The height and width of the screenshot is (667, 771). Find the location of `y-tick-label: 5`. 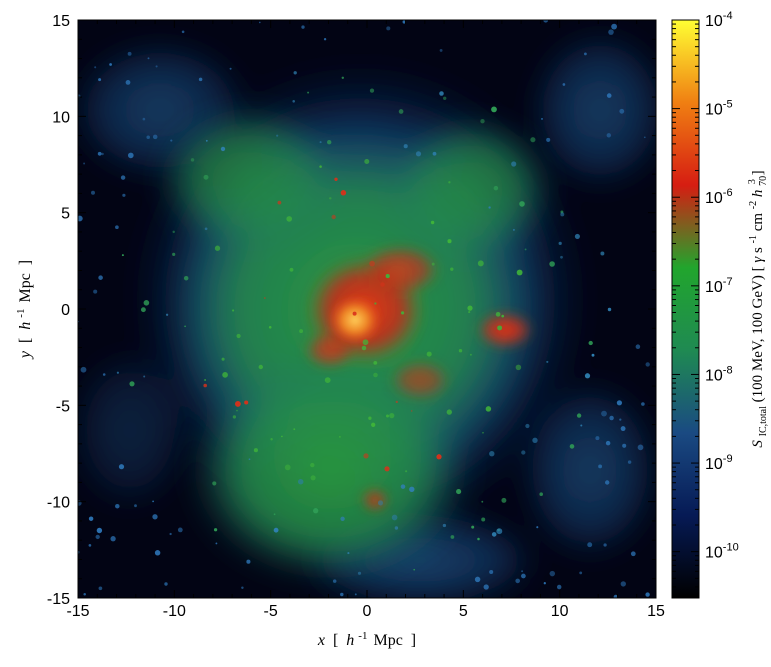

y-tick-label: 5 is located at coordinates (65, 214).